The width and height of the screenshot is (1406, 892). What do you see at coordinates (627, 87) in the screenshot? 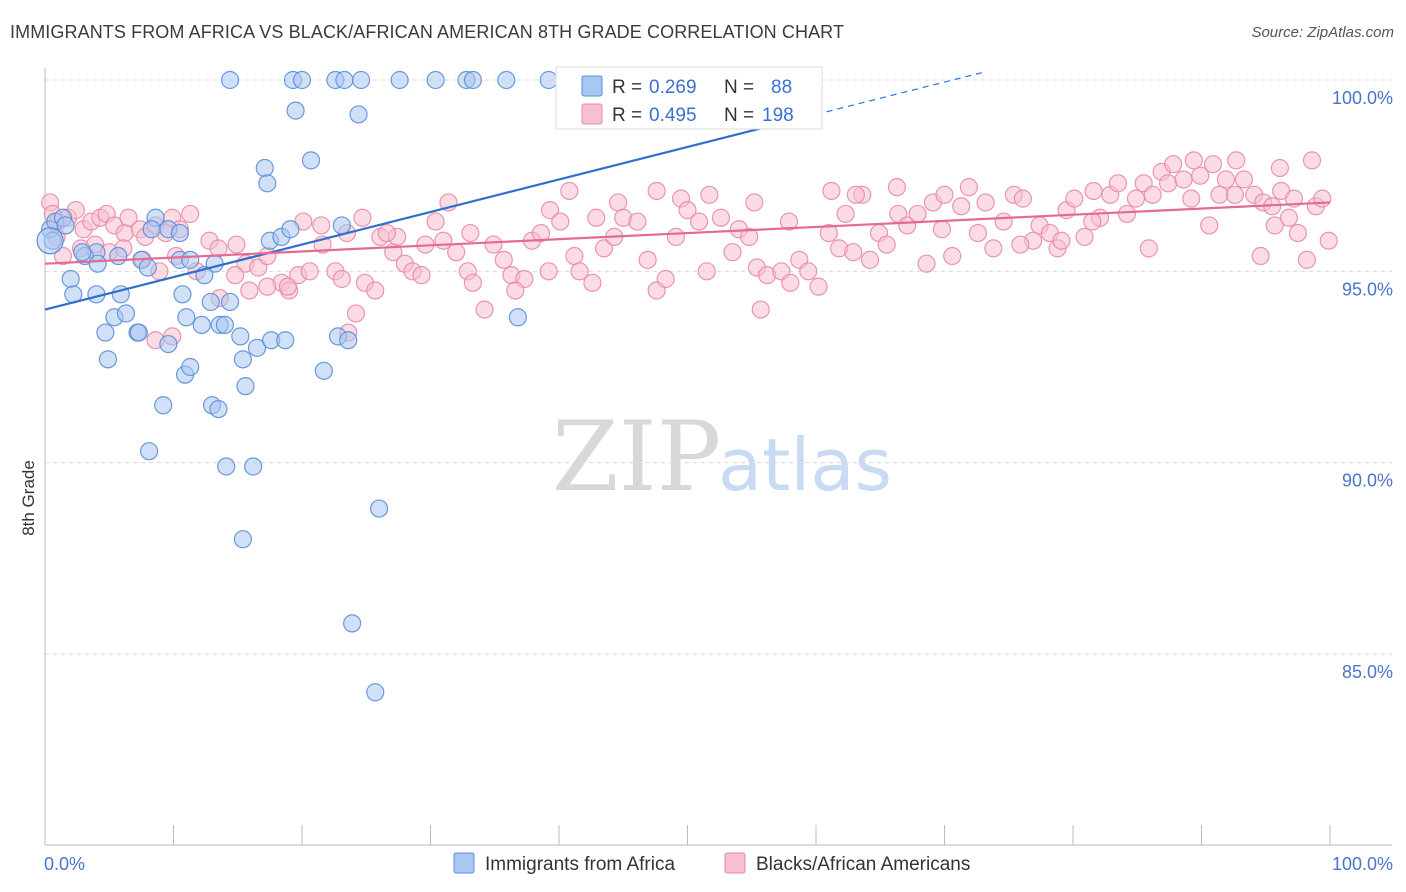
I see `legend-r-label-1: R =` at bounding box center [627, 87].